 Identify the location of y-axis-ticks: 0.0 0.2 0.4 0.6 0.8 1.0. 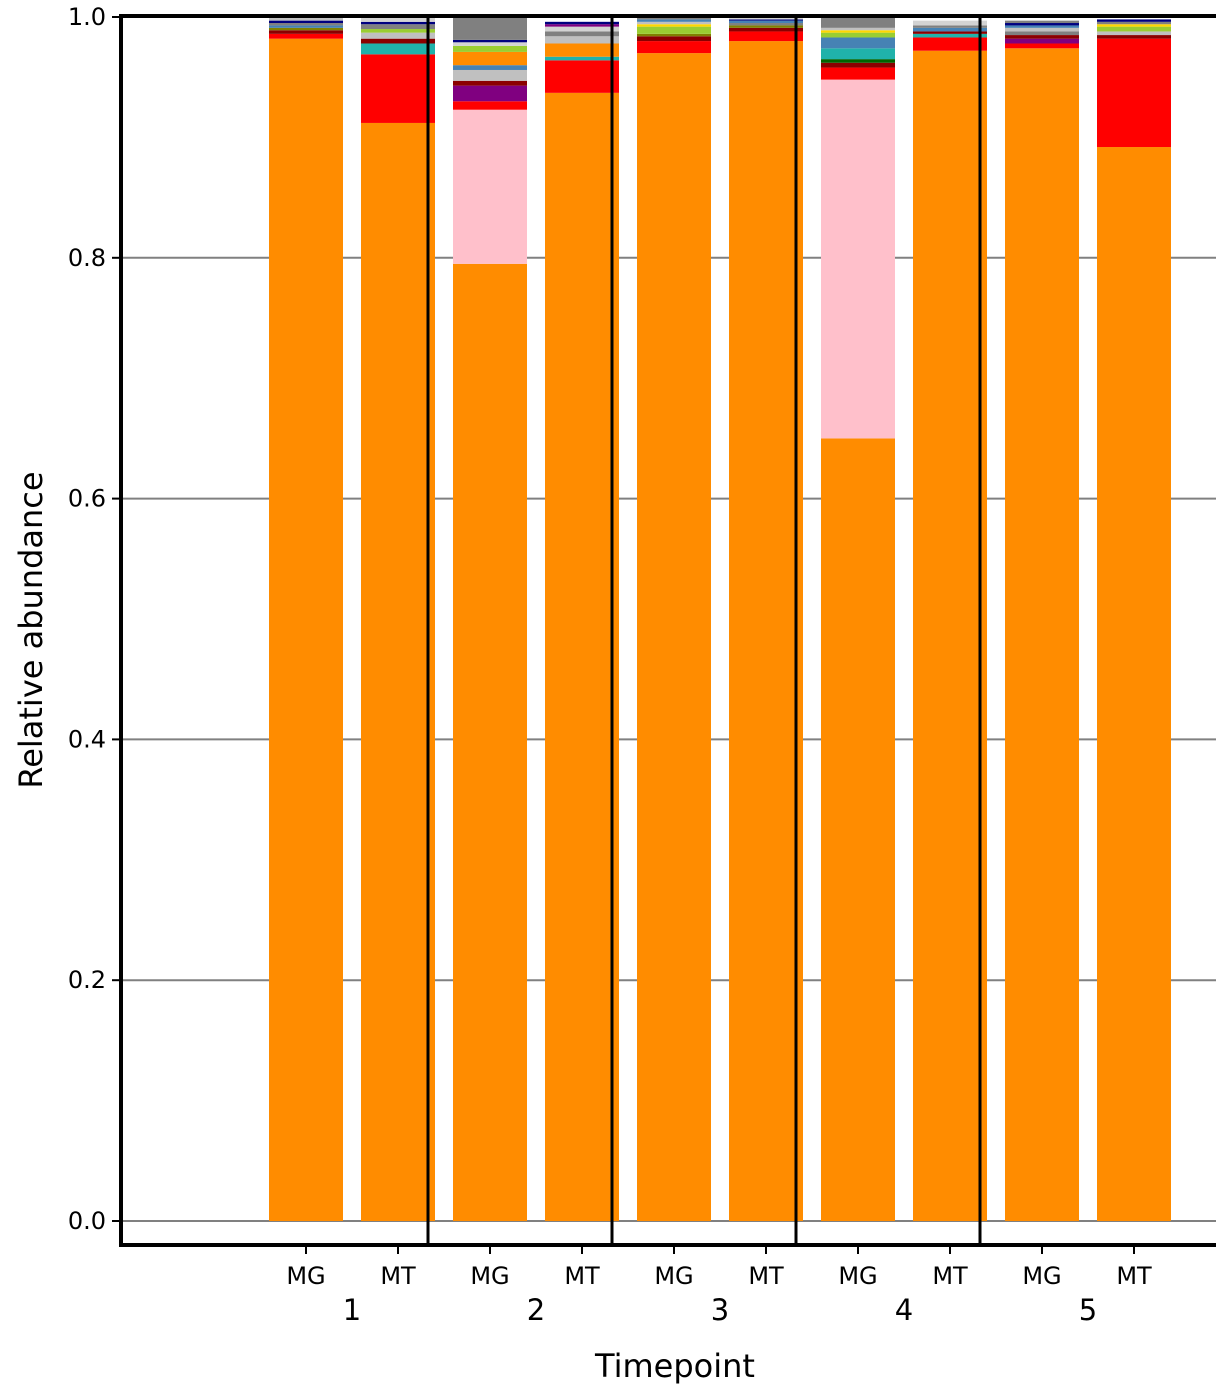
(94, 619).